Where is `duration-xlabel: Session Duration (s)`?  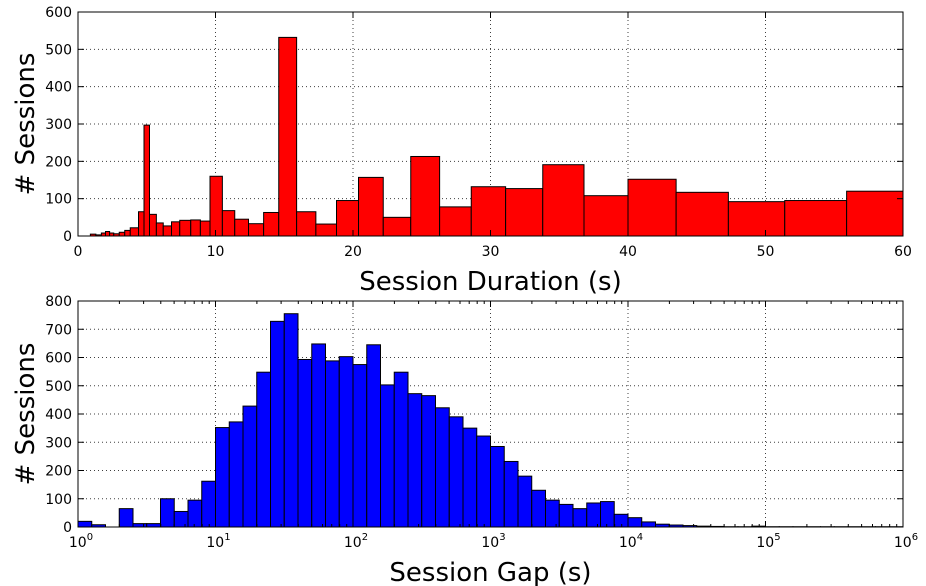 duration-xlabel: Session Duration (s) is located at coordinates (490, 282).